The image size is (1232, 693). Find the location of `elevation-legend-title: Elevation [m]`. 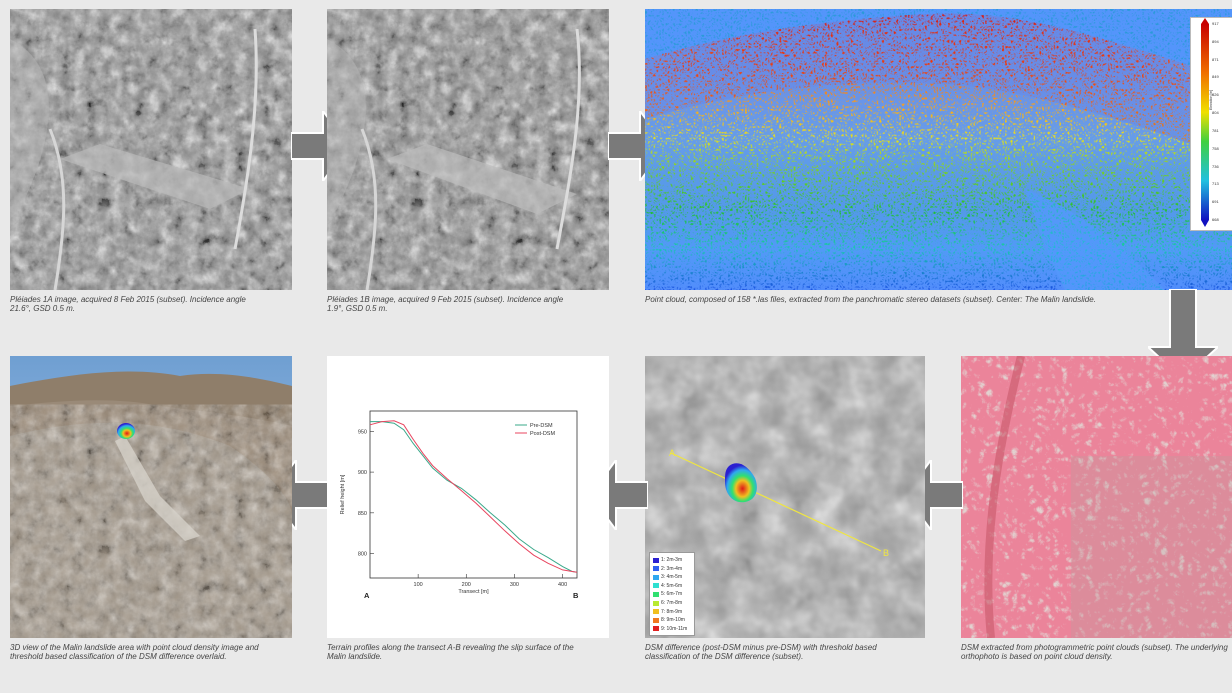

elevation-legend-title: Elevation [m] is located at coordinates (1211, 99).